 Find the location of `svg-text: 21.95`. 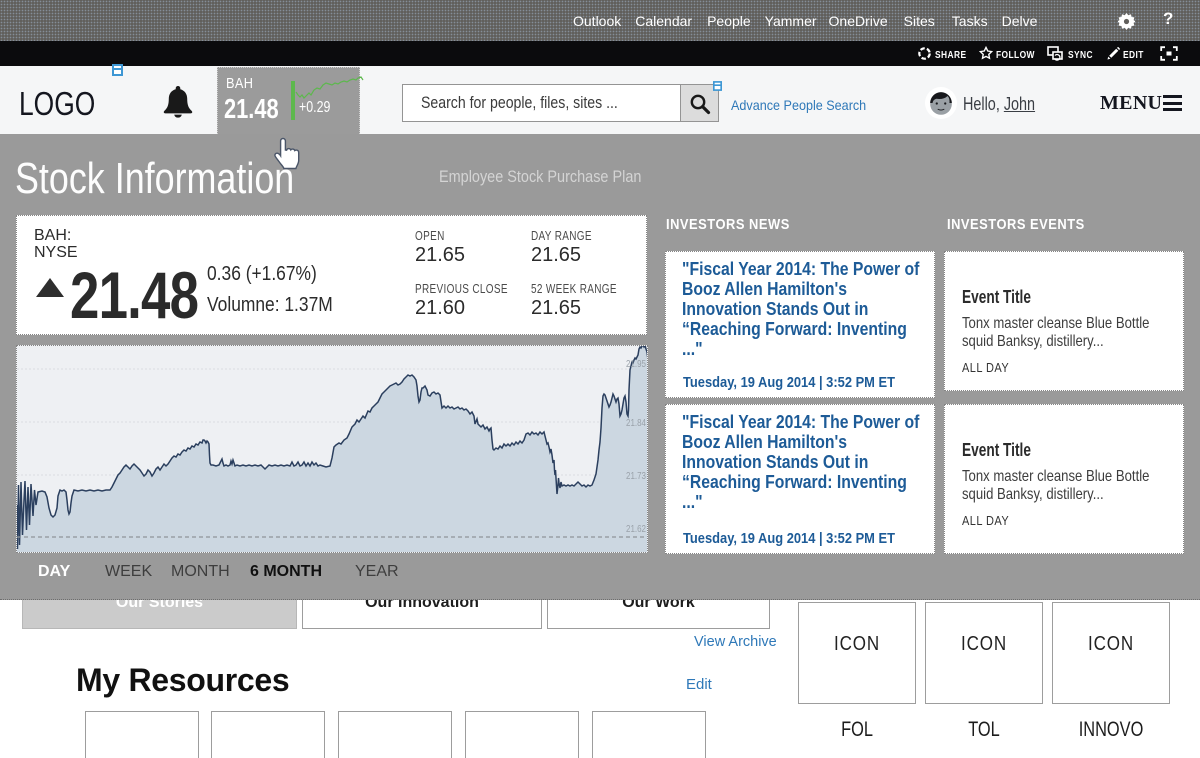

svg-text: 21.95 is located at coordinates (636, 364).